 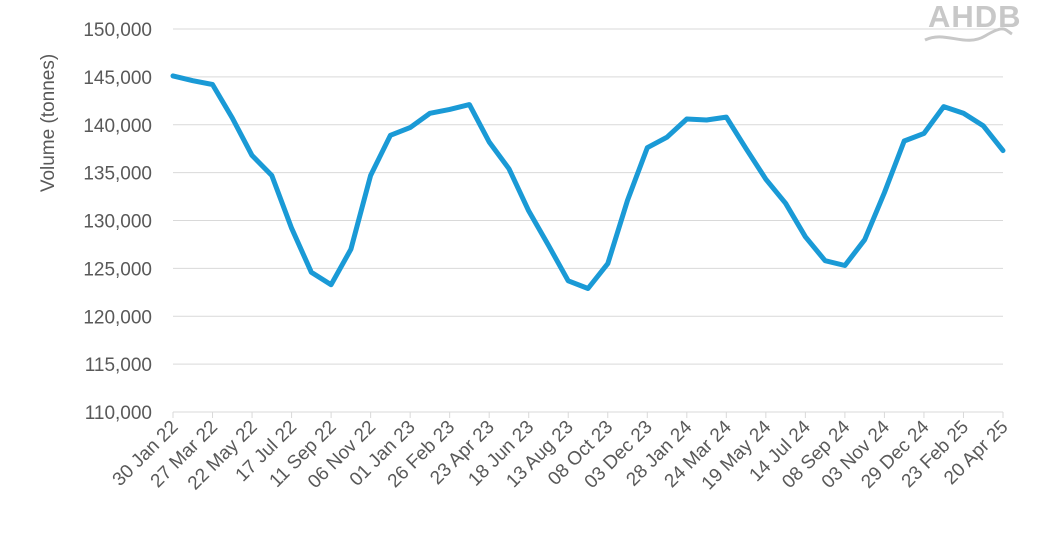 I want to click on y-tick-label: 130,000, so click(x=117, y=222).